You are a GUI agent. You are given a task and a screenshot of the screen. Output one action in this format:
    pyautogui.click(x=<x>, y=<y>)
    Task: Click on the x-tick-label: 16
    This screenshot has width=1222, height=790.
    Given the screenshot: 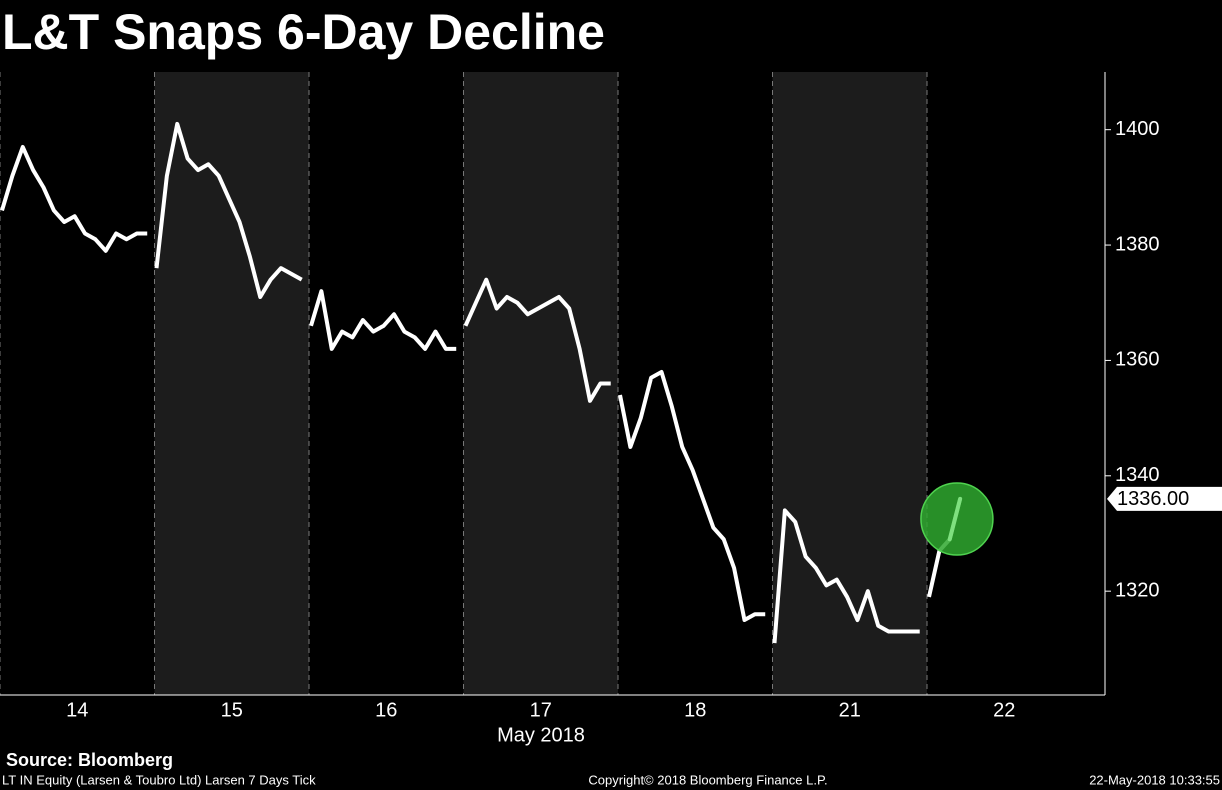 What is the action you would take?
    pyautogui.click(x=386, y=710)
    